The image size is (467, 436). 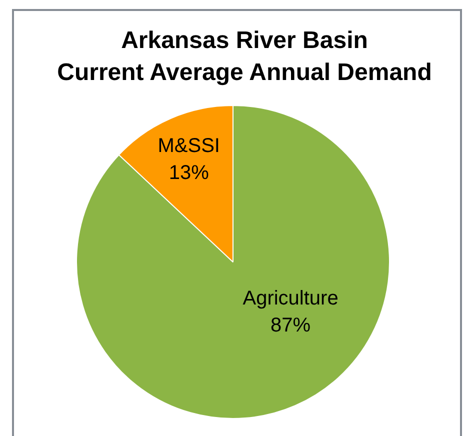 I want to click on data-label: 87%, so click(x=290, y=325).